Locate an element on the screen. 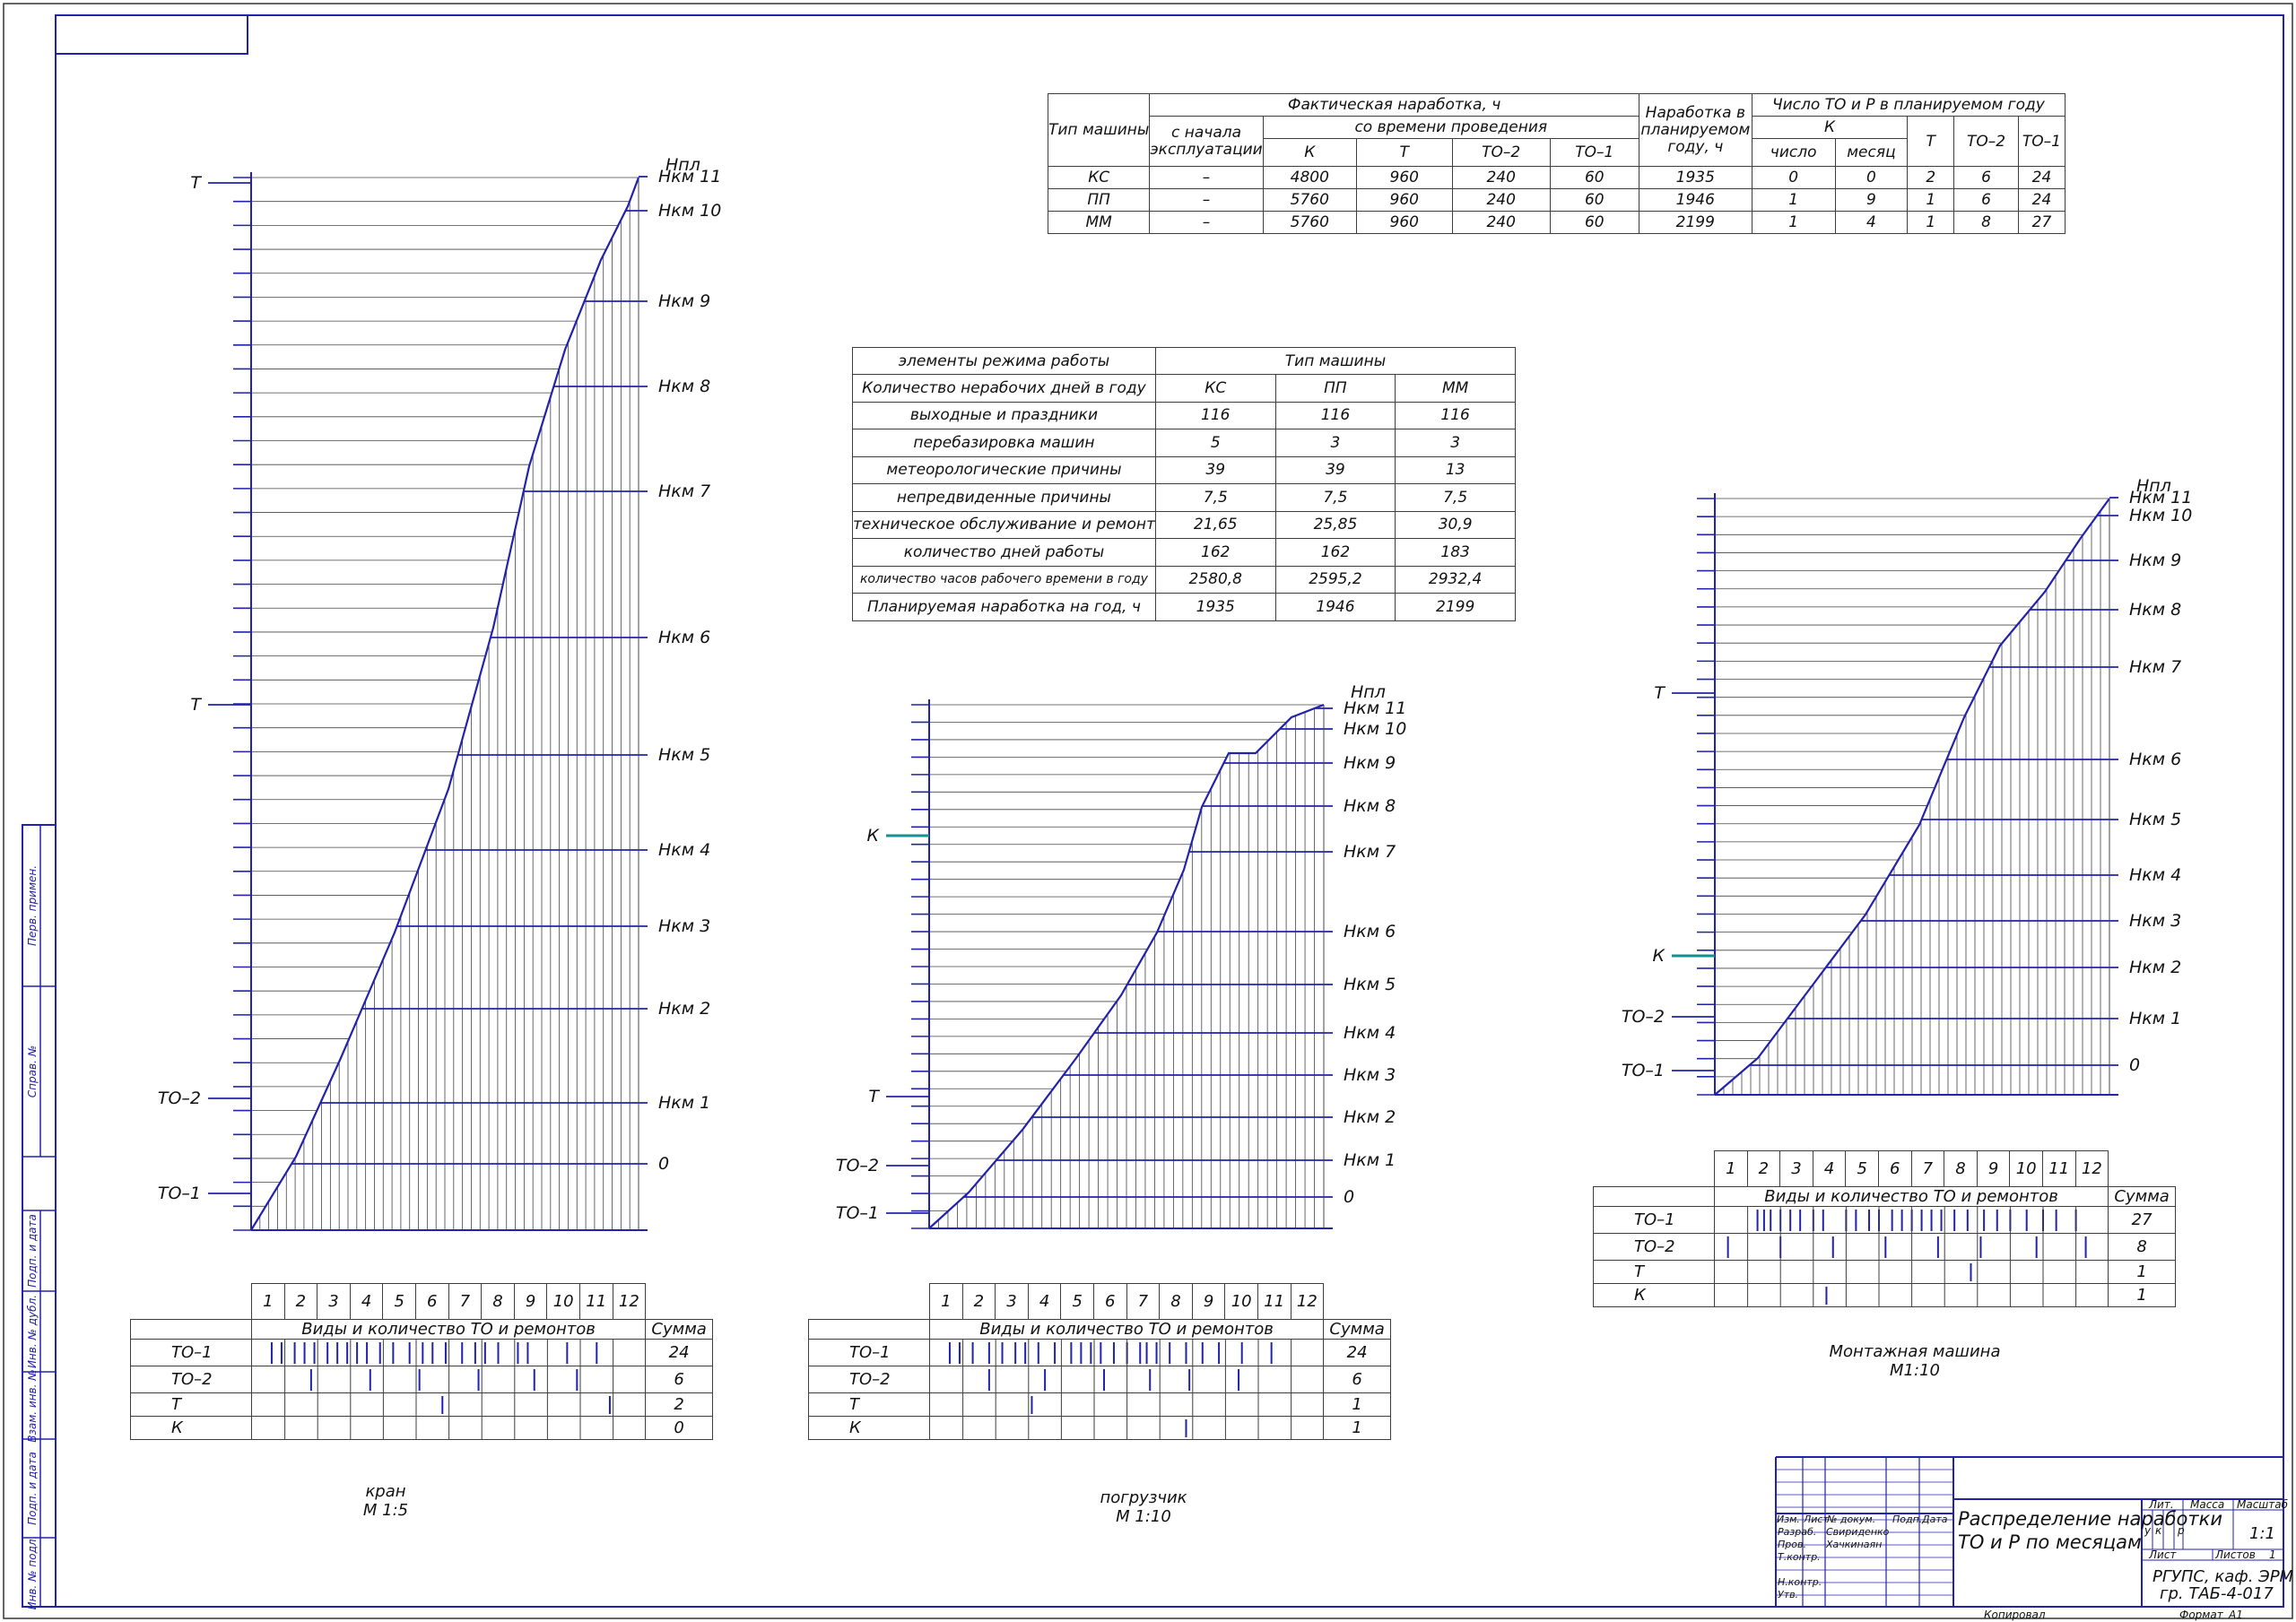  table-cell: 30,9 is located at coordinates (1455, 524).